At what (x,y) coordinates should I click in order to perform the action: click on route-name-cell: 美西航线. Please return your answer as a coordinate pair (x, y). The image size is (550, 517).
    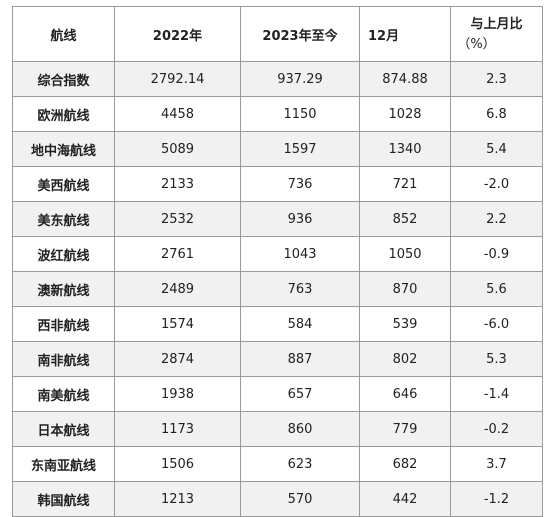
    Looking at the image, I should click on (63, 184).